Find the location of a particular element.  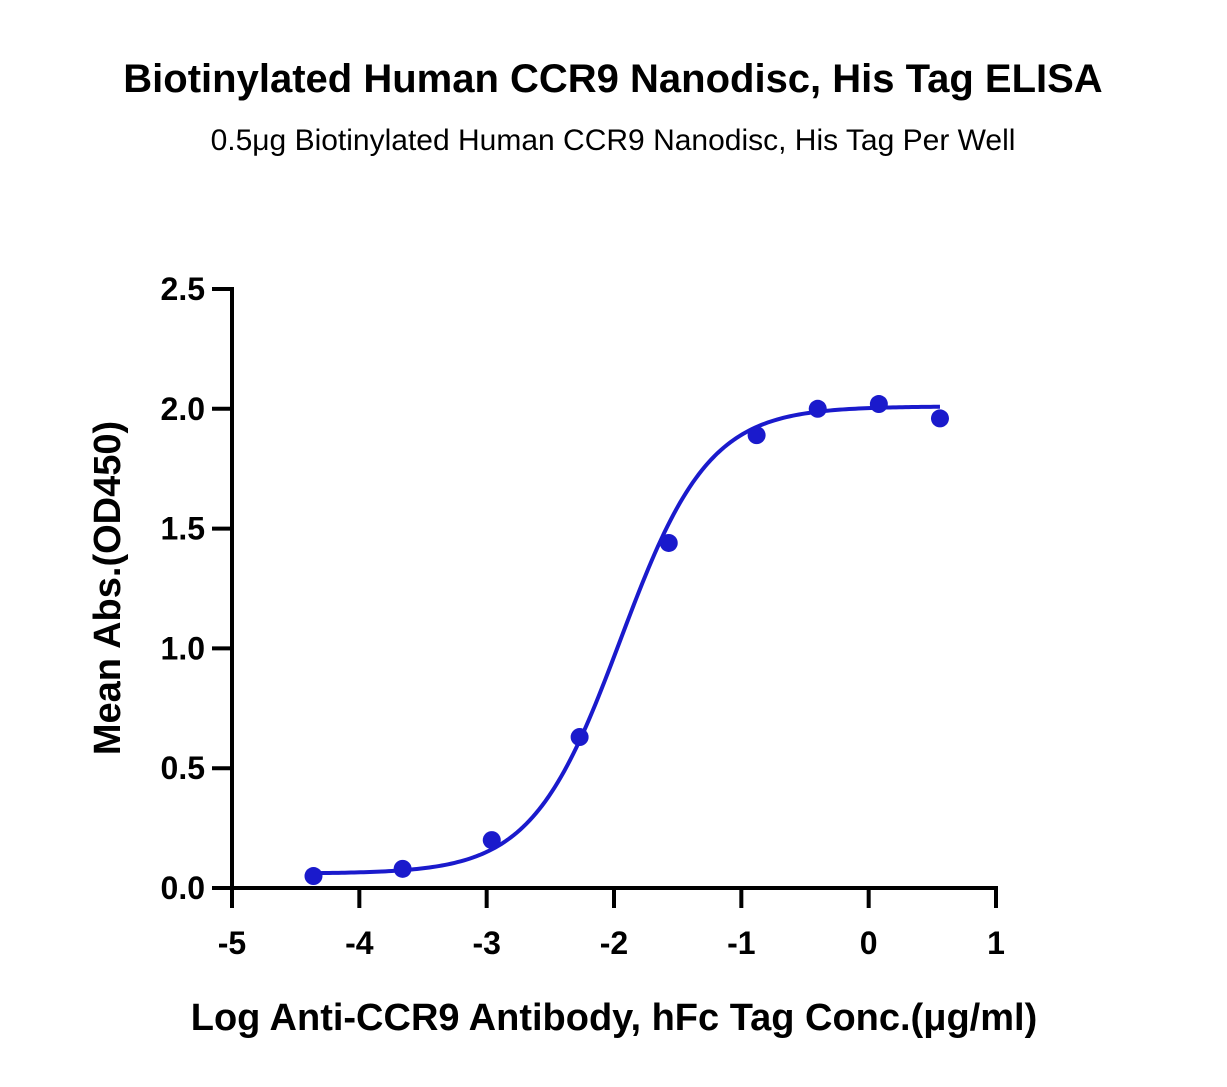

y-axis-label: Mean Abs.(OD450) is located at coordinates (108, 588).